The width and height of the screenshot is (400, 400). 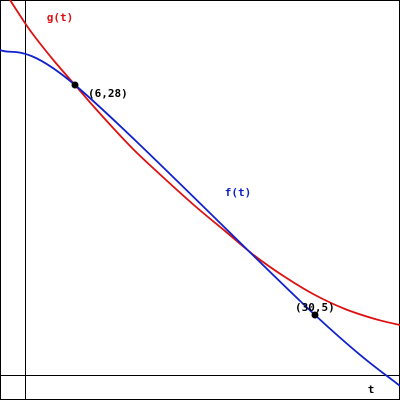 I want to click on series-label-f: f(t), so click(x=238, y=192).